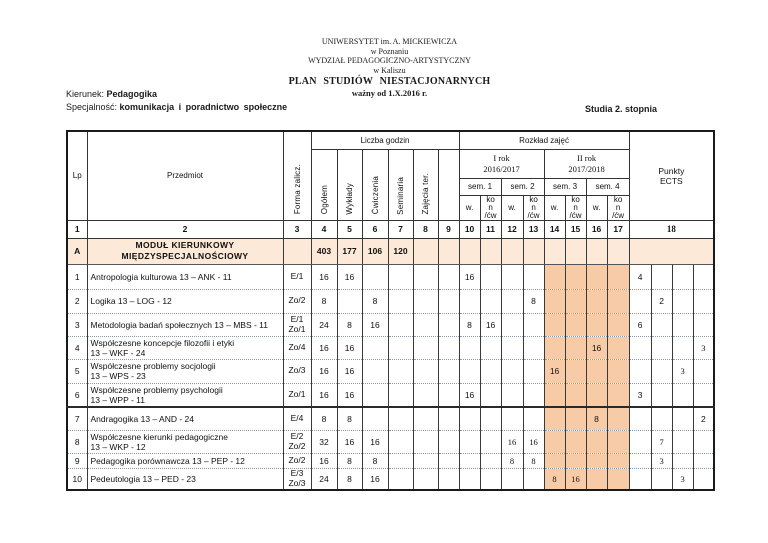 Image resolution: width=768 pixels, height=543 pixels. Describe the element at coordinates (490, 207) in the screenshot. I see `col-header-kon-sem1: ko n /ćw` at that location.